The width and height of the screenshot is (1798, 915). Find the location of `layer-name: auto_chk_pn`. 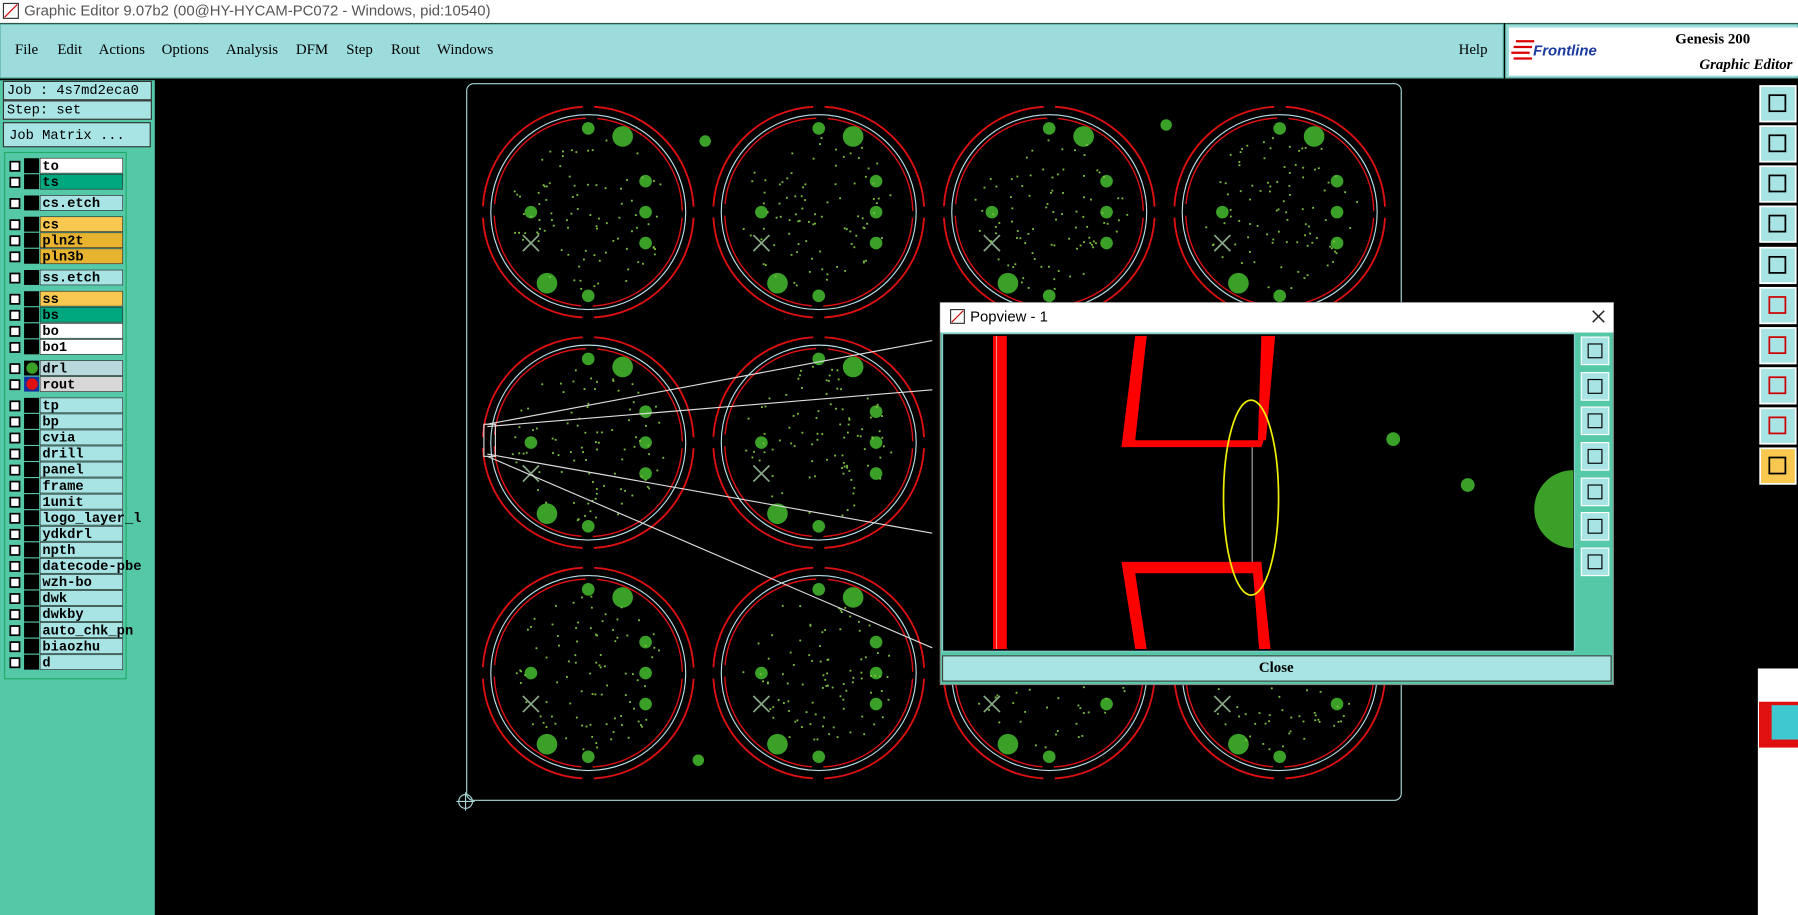

layer-name: auto_chk_pn is located at coordinates (87, 631).